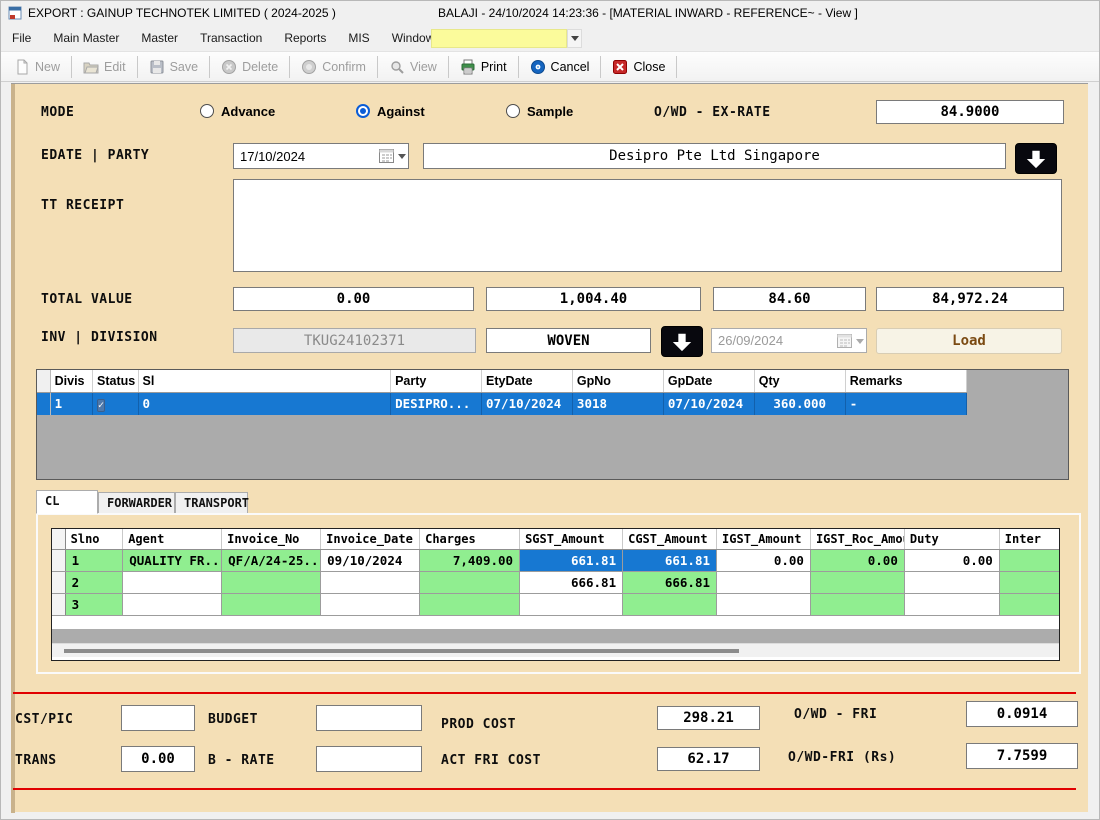  I want to click on load-button: Load, so click(969, 341).